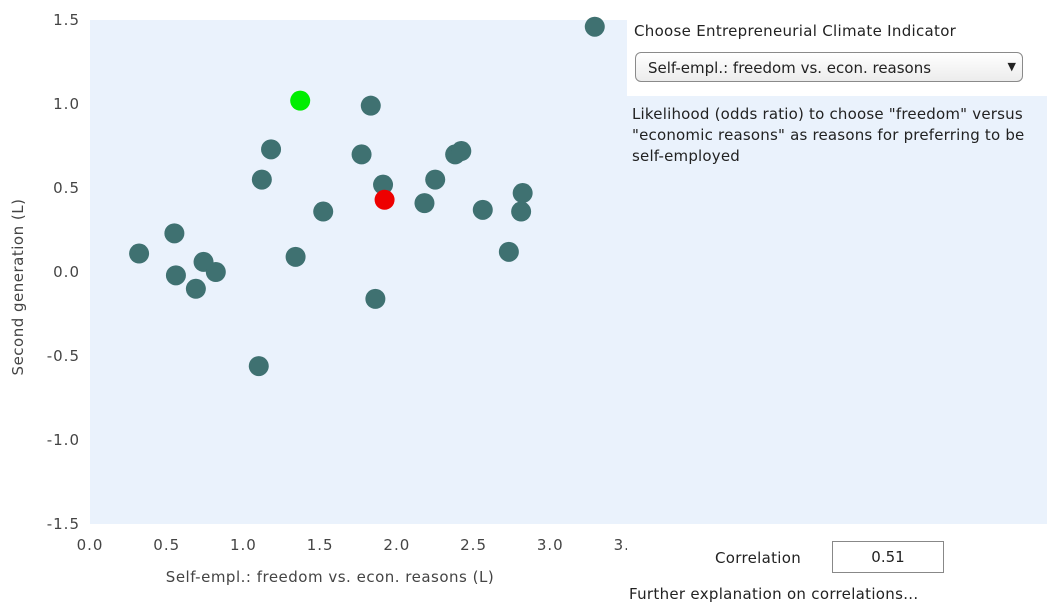 The height and width of the screenshot is (603, 1053). I want to click on y-tick-label: 0.0, so click(66, 272).